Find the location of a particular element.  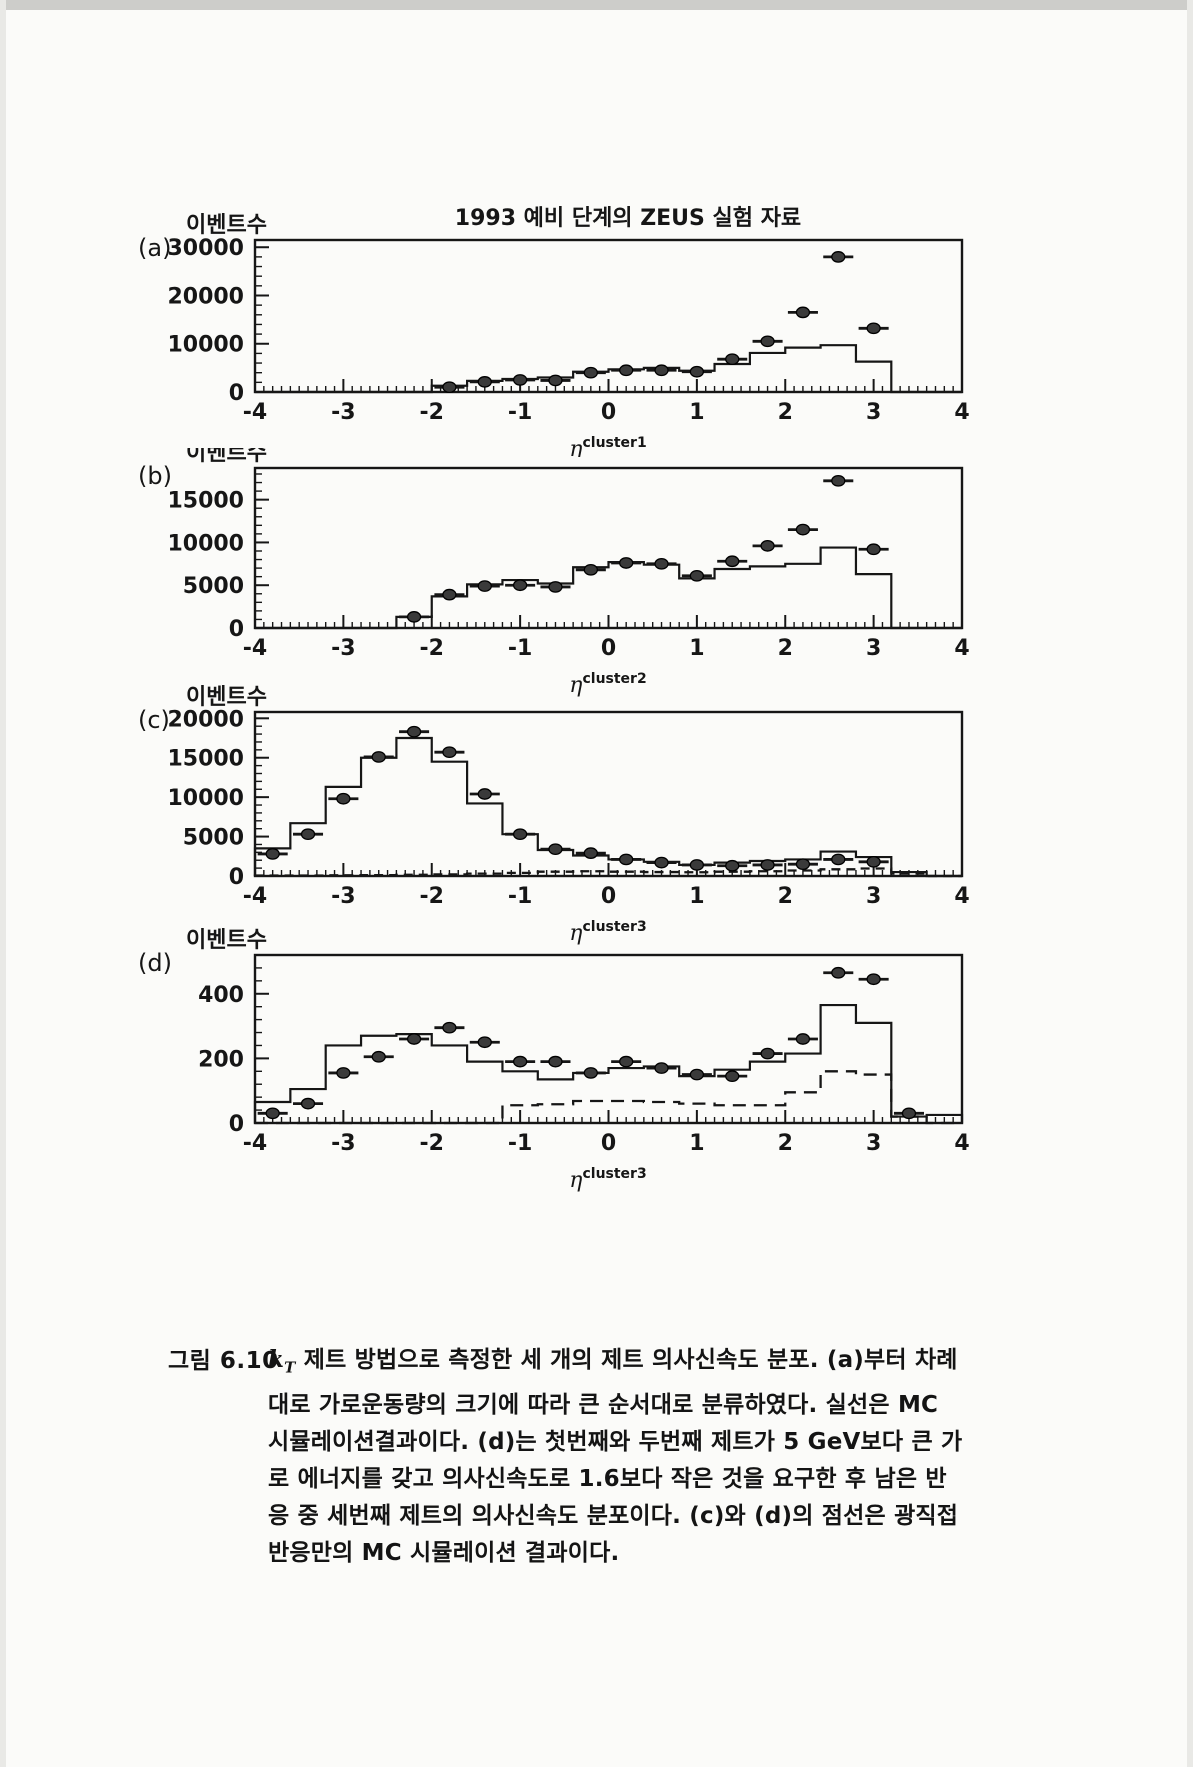

caption-line-3: 시뮬레이션결과이다. (d)는 첫번째와 두번째 제트가 5 GeV보다 큰 가 is located at coordinates (615, 1441).